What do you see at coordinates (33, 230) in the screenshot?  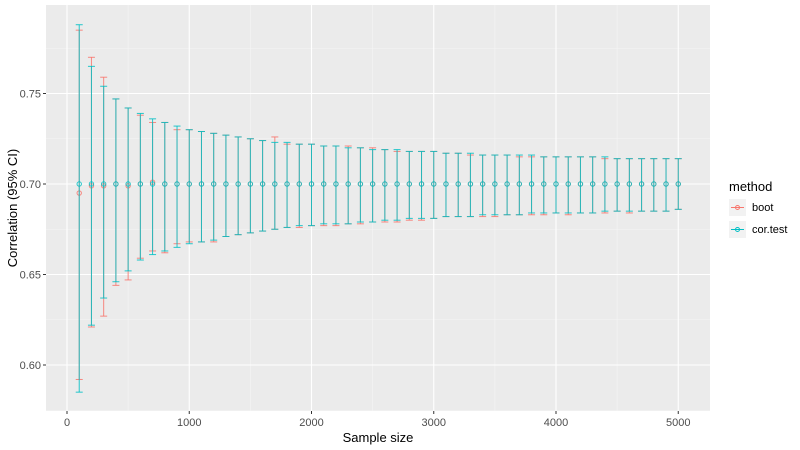 I see `y-axis: 0.60 0.65 0.70 0.75` at bounding box center [33, 230].